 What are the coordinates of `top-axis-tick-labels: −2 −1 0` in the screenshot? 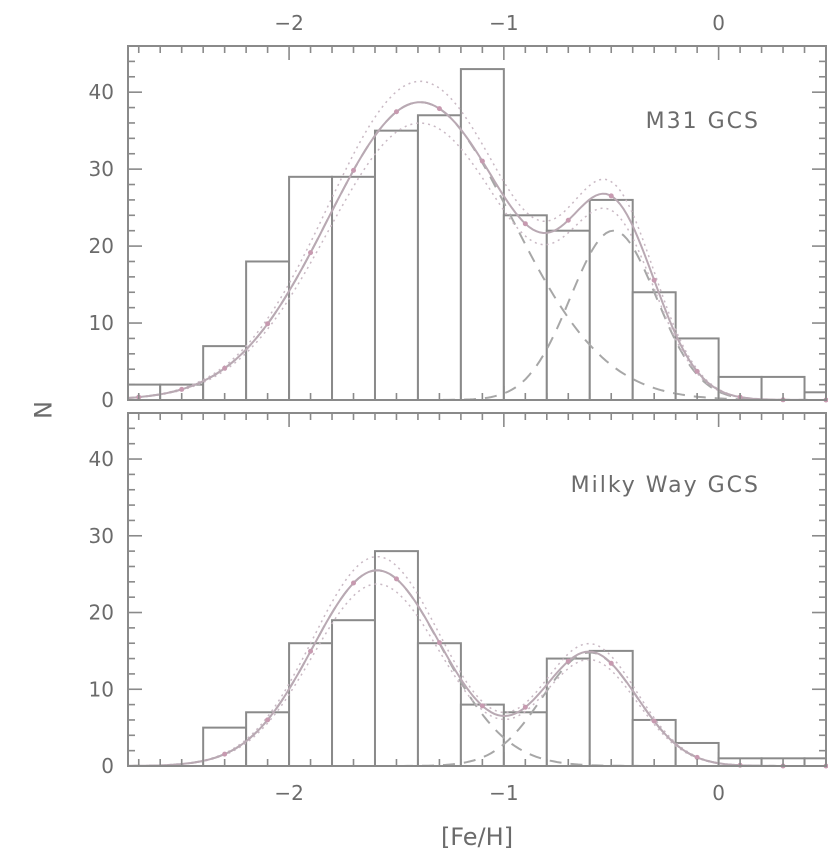 It's located at (499, 23).